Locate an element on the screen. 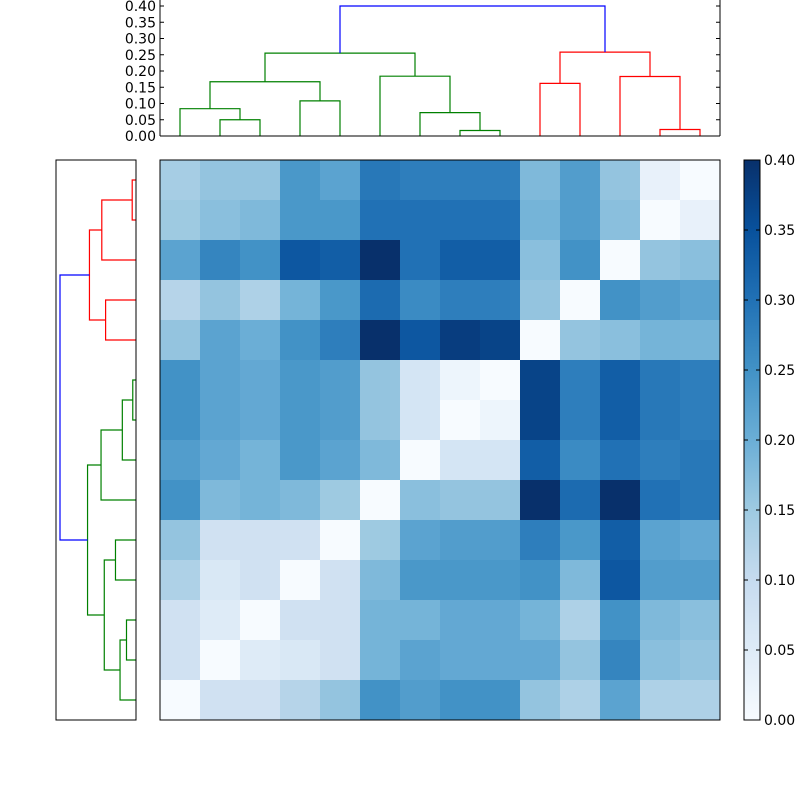  colorbar-tick-label: 0.10 is located at coordinates (779, 581).